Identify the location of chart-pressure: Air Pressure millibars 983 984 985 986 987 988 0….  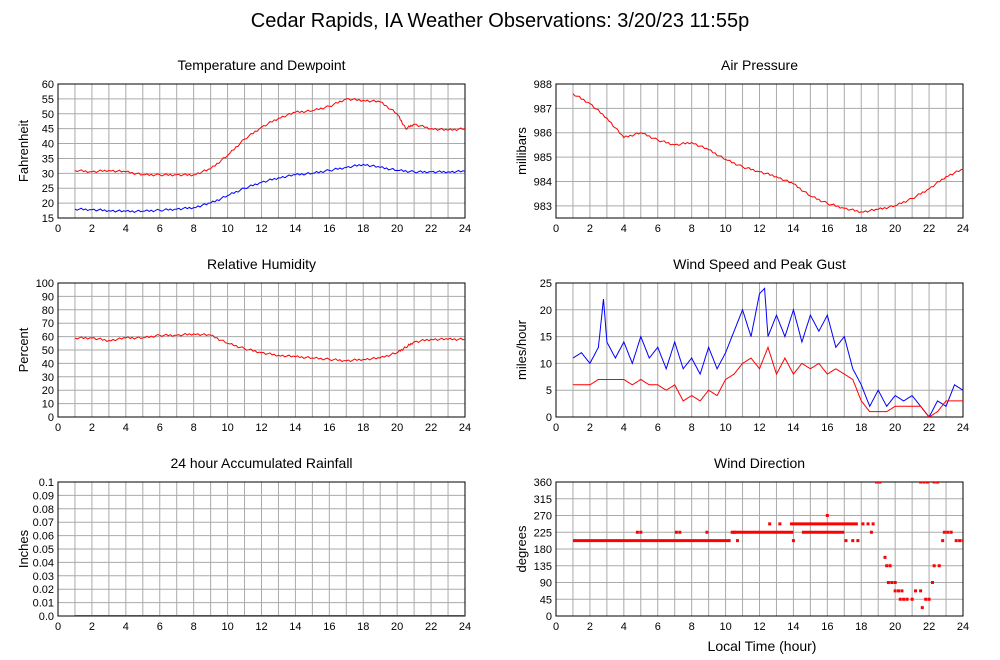
(741, 146).